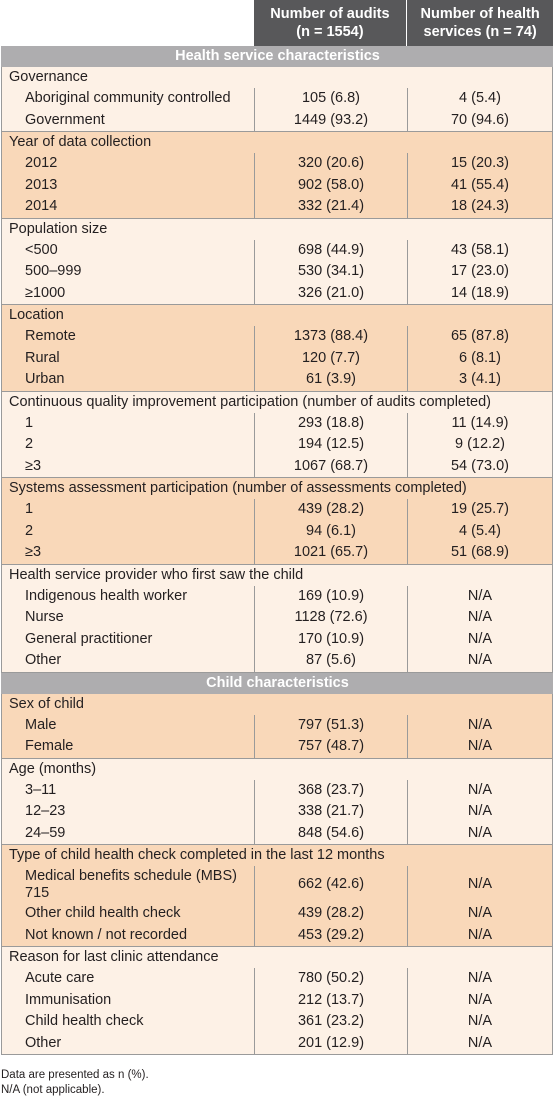  I want to click on audits-value: 1449 (93.2), so click(330, 120).